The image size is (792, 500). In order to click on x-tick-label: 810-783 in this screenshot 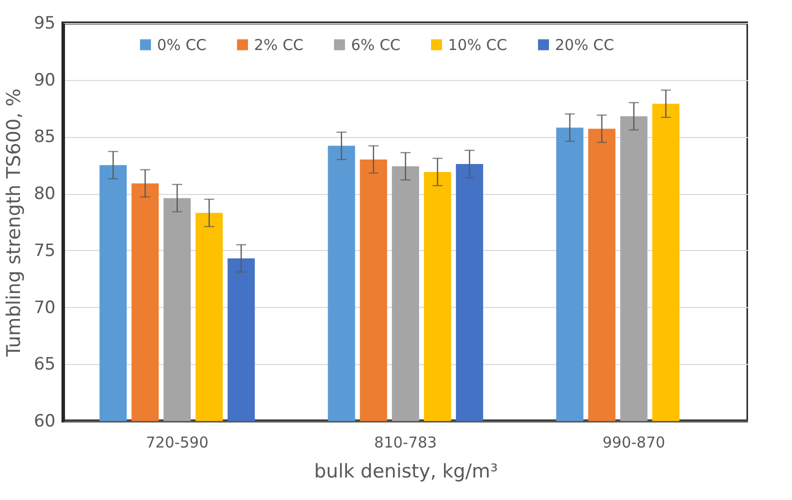, I will do `click(405, 443)`.